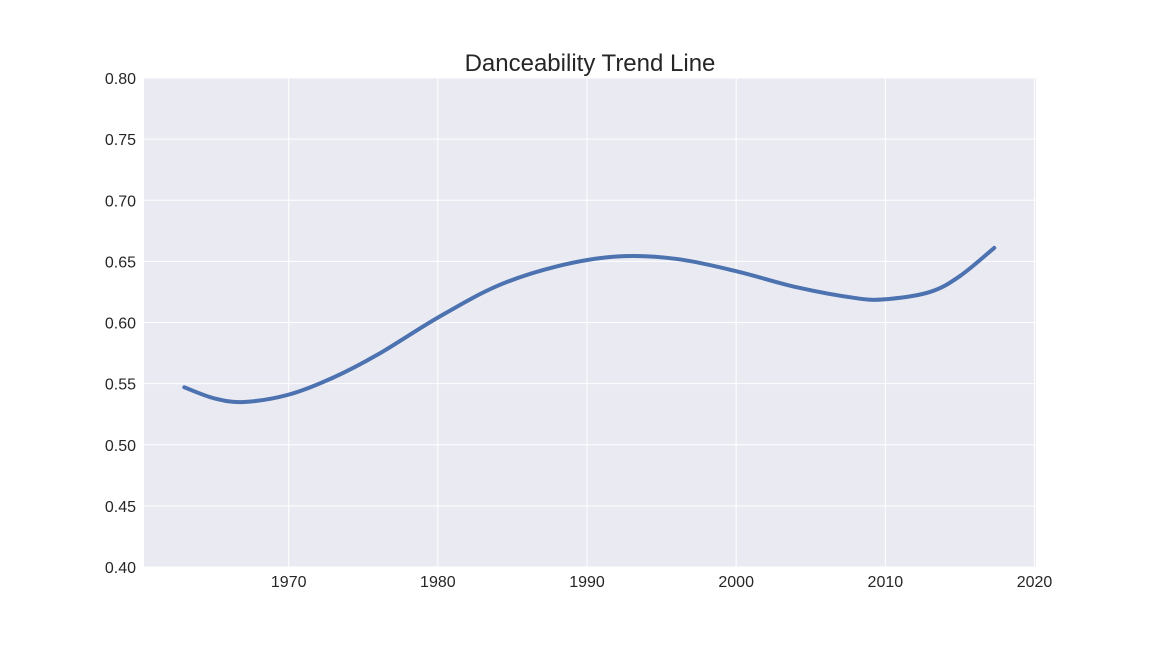 The height and width of the screenshot is (648, 1152). I want to click on x-tick-label: 1980, so click(438, 582).